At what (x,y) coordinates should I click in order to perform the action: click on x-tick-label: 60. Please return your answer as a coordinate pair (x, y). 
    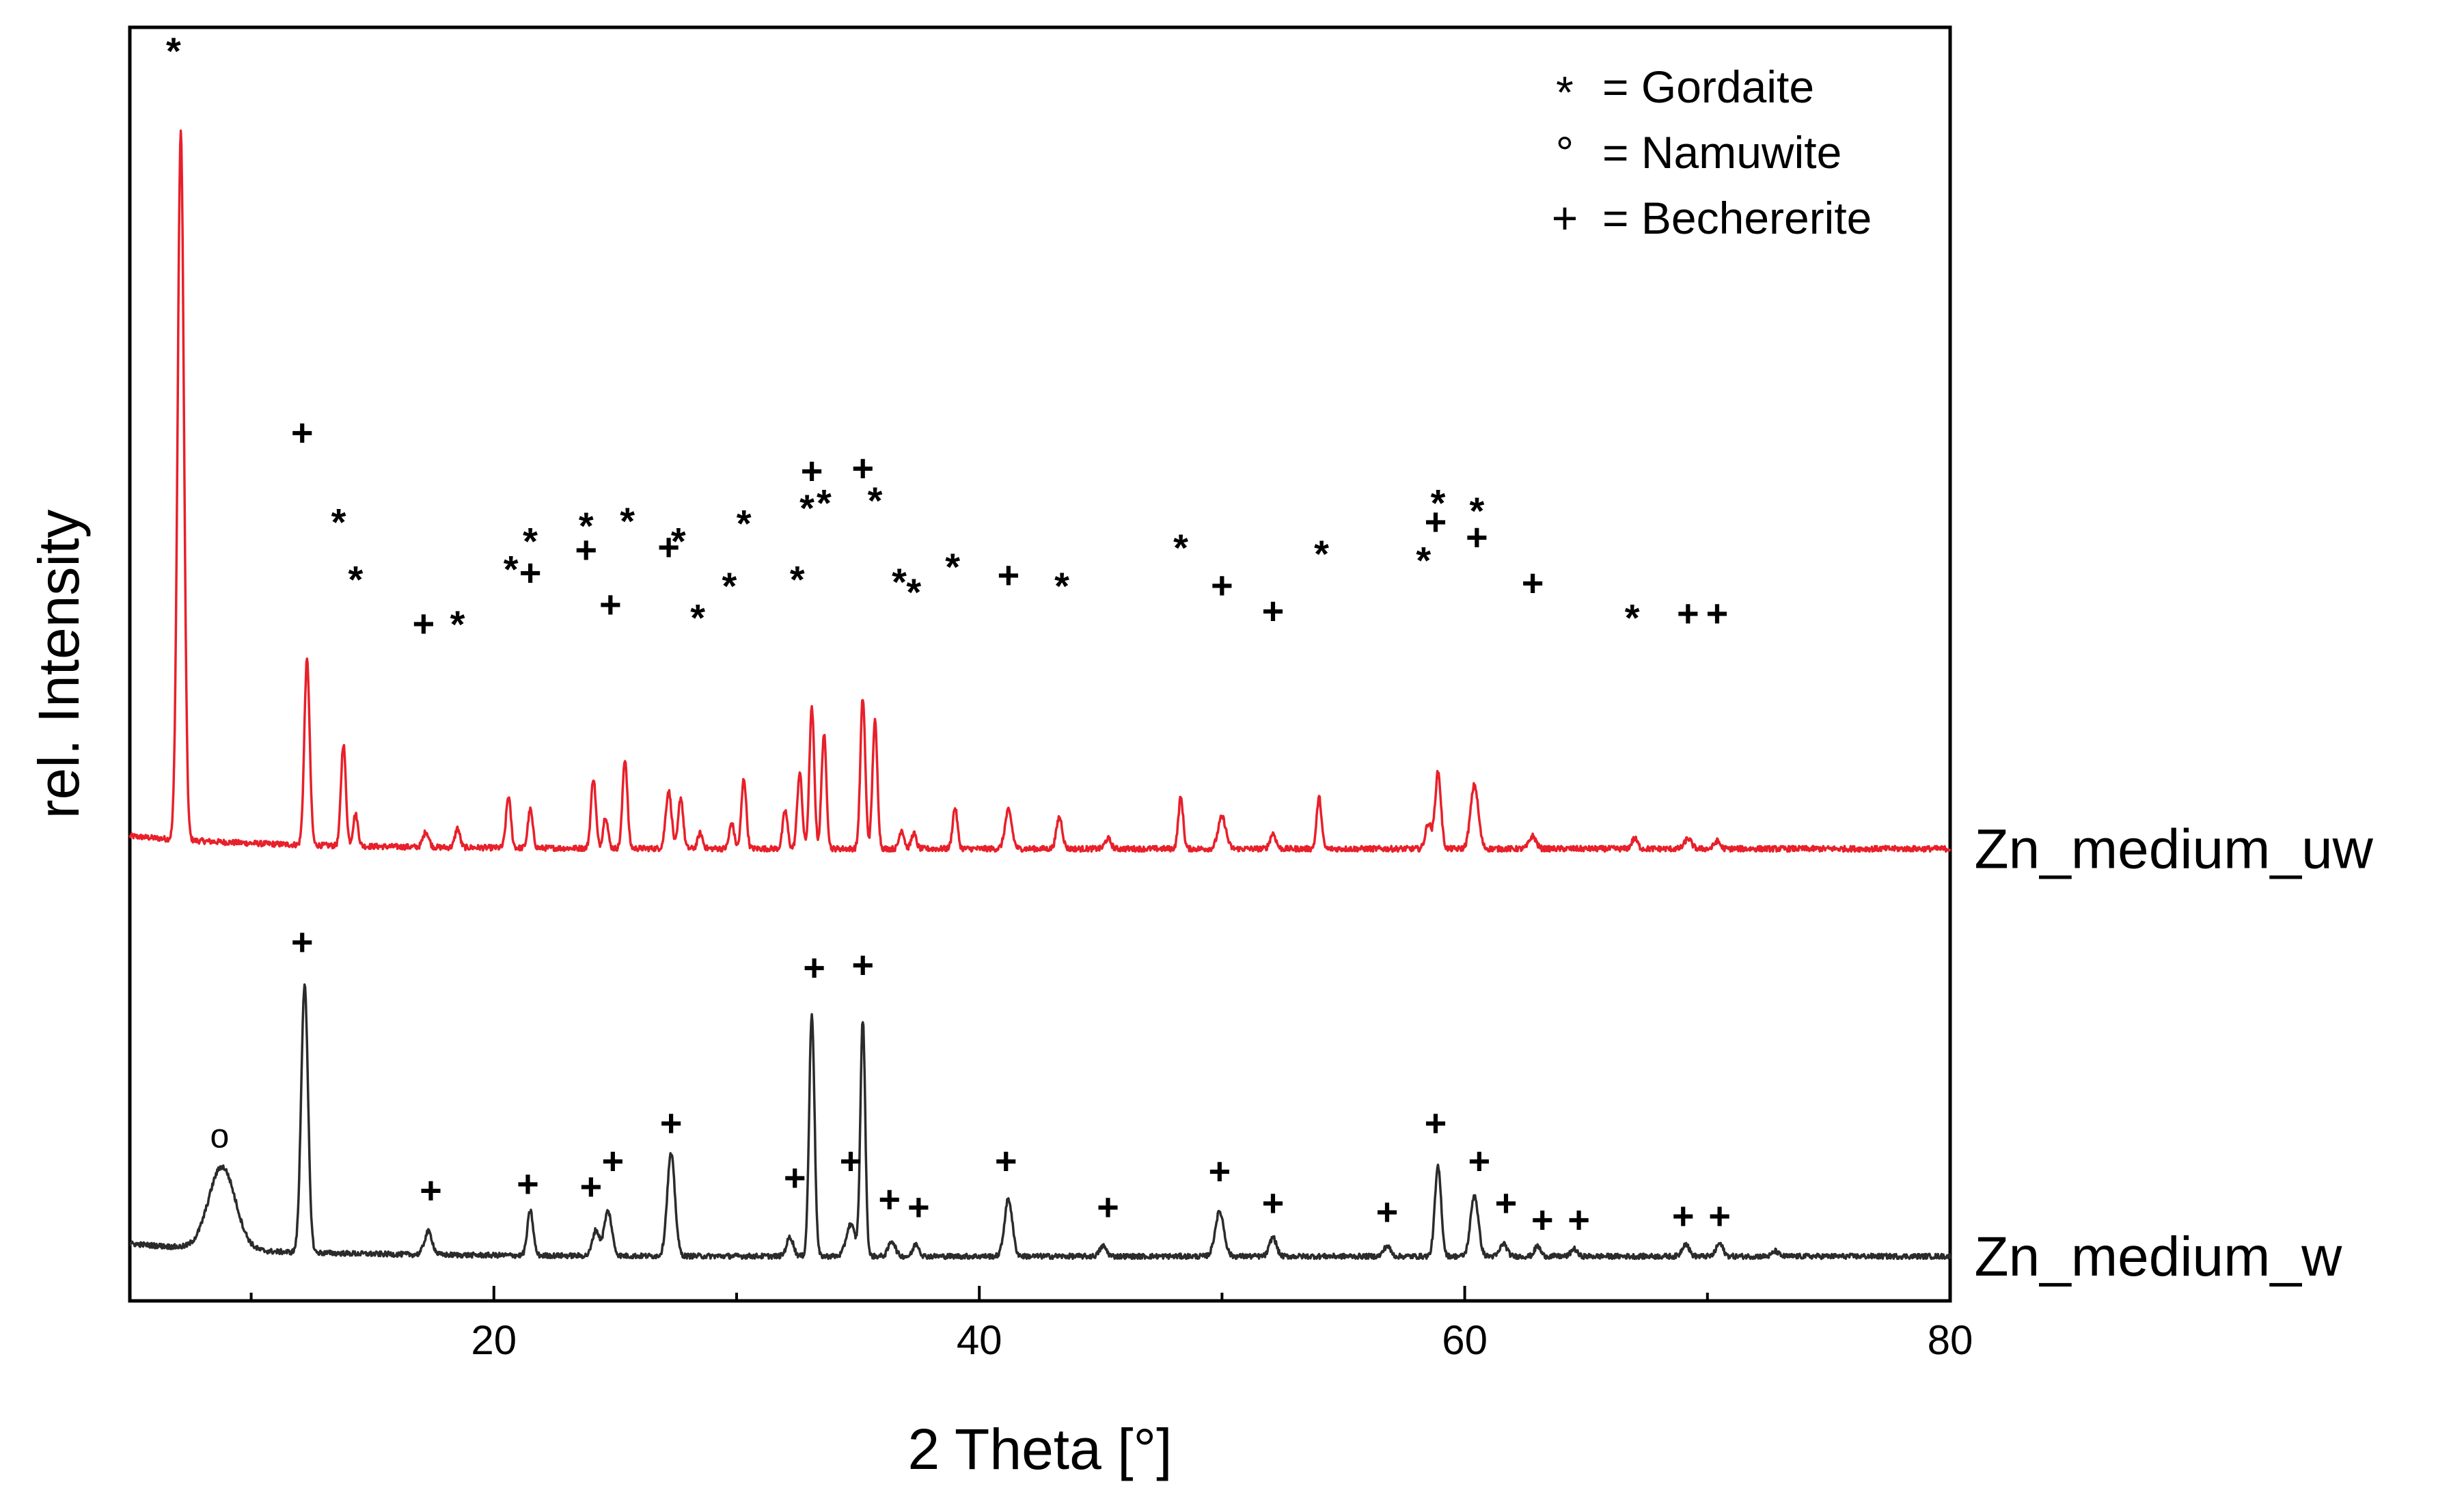
    Looking at the image, I should click on (1465, 1340).